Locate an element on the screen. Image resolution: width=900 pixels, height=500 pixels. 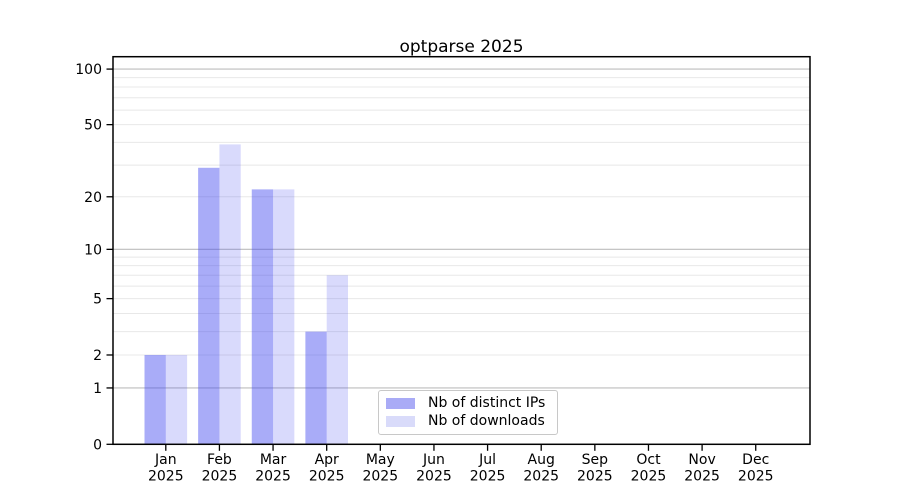
x-tick-label: May 2025 is located at coordinates (380, 468).